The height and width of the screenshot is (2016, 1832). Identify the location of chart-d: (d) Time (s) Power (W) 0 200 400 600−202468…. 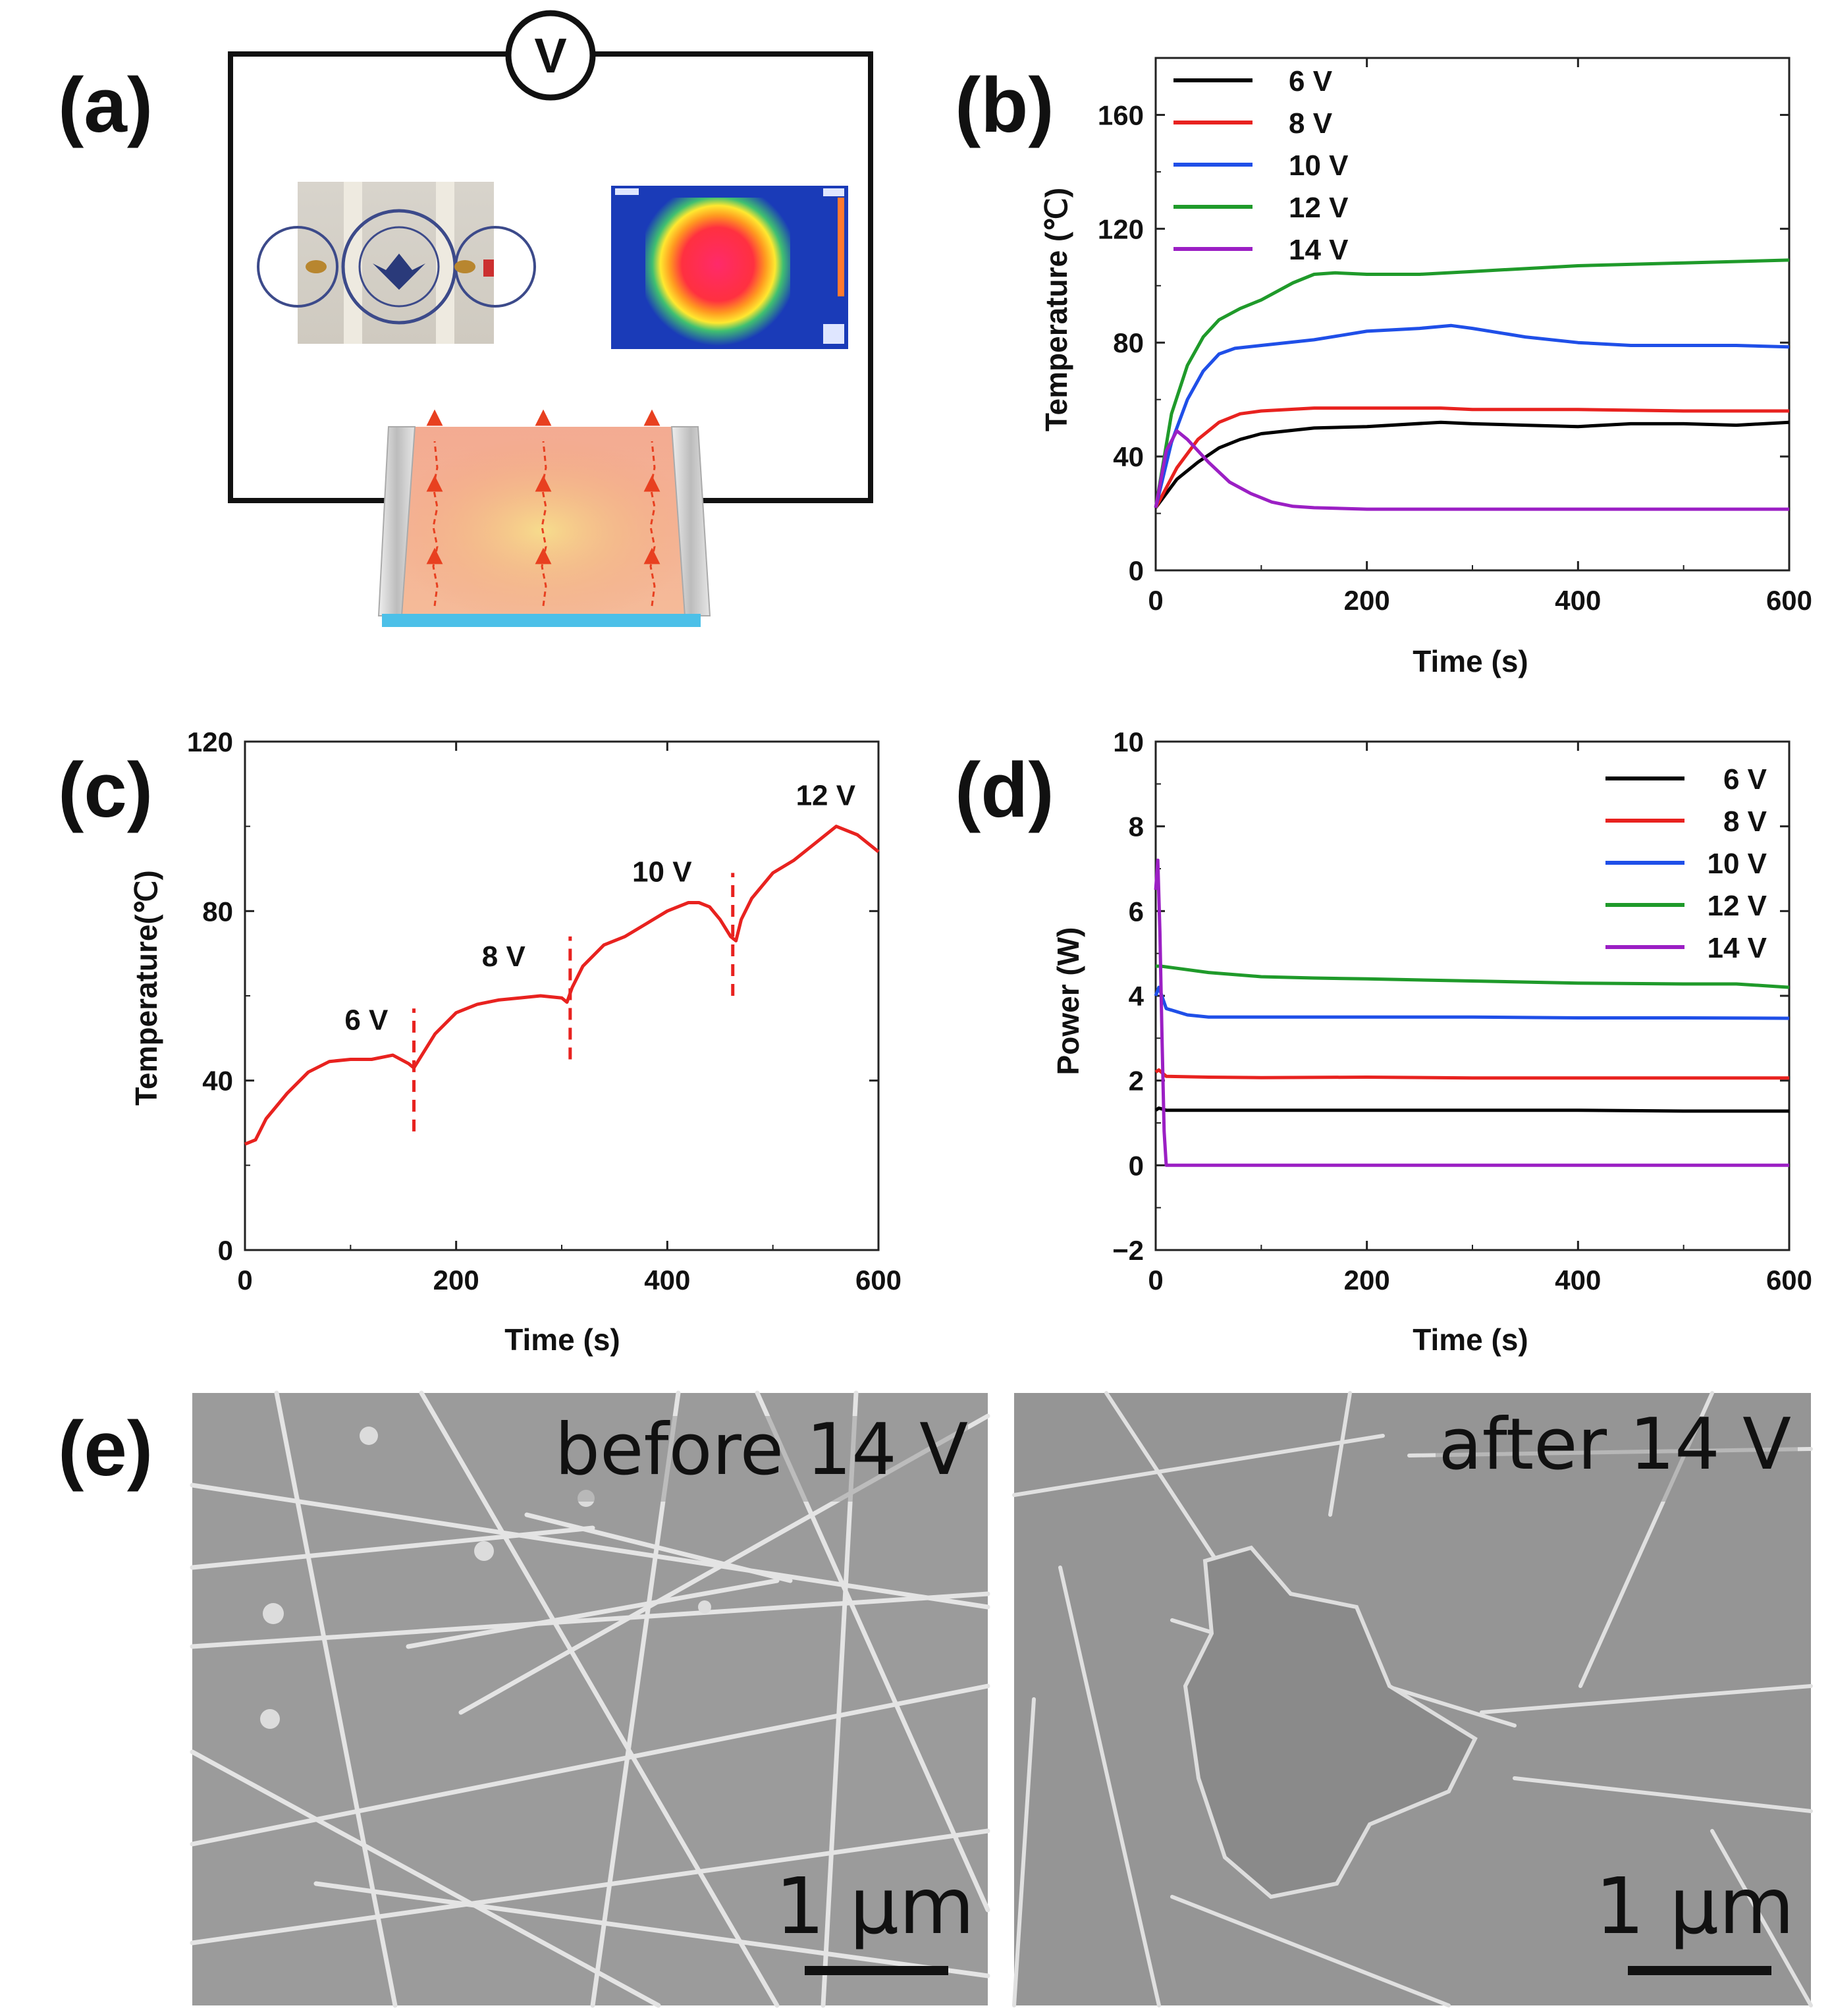
(1383, 1041).